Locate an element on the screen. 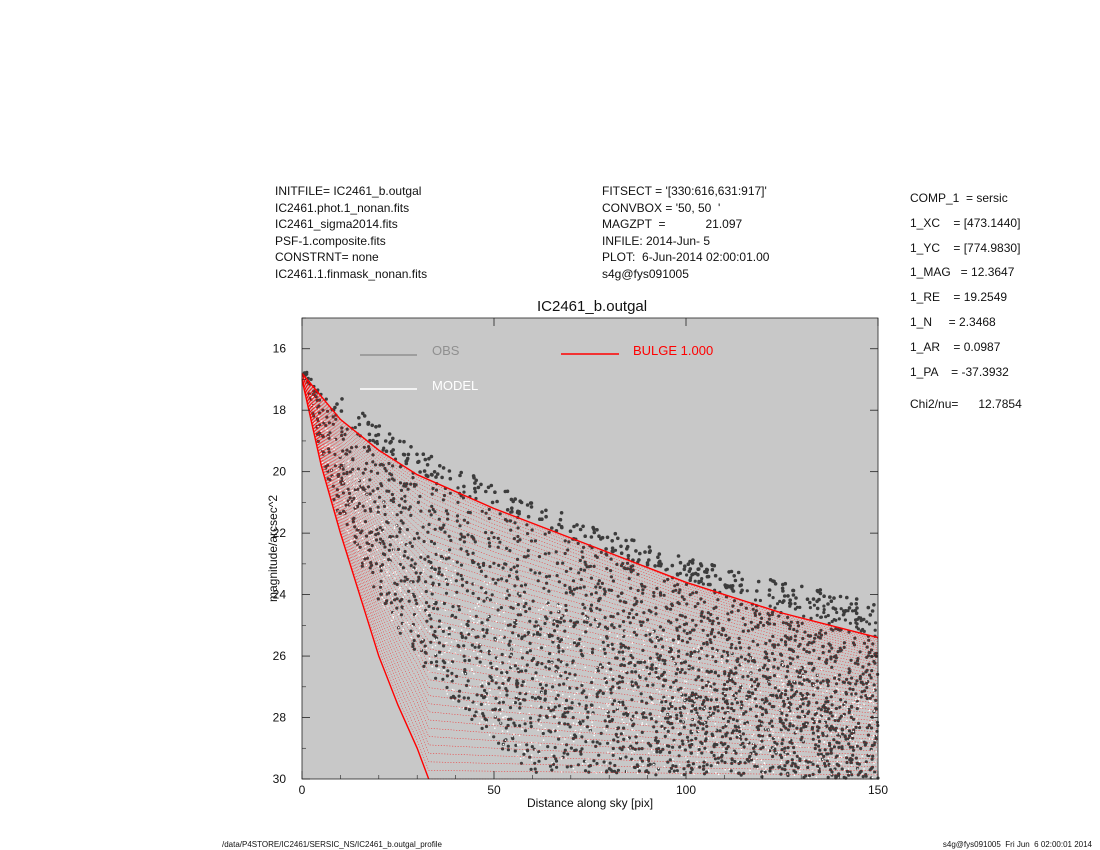  header-mid-line: s4g@fys091005 is located at coordinates (645, 273).